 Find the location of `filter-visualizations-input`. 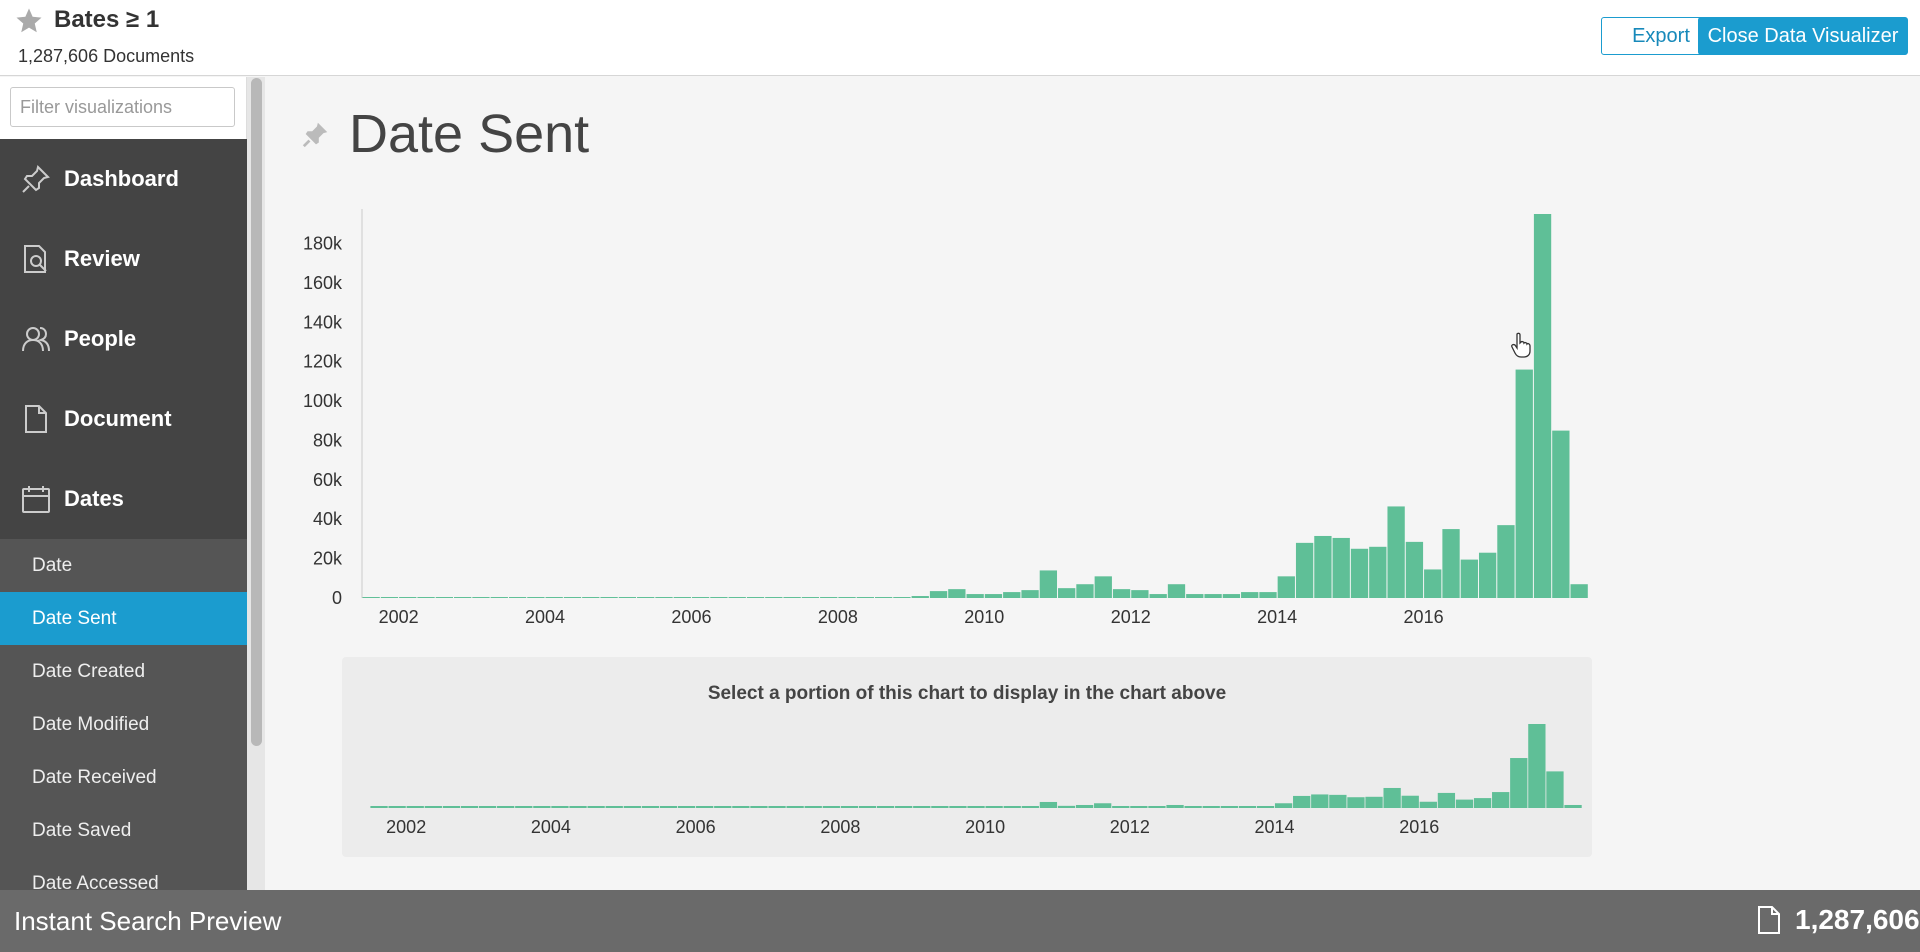

filter-visualizations-input is located at coordinates (122, 107).